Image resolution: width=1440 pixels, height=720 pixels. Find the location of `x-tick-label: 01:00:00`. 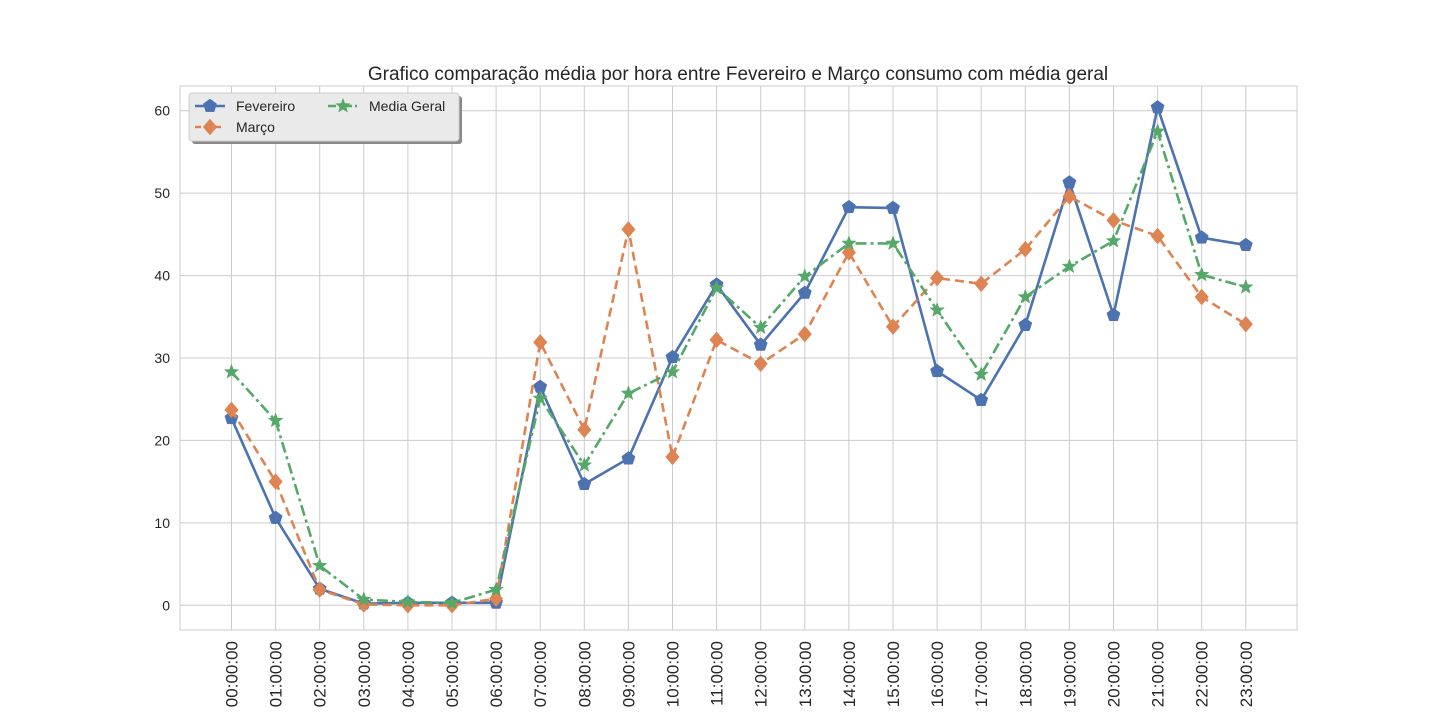

x-tick-label: 01:00:00 is located at coordinates (276, 674).